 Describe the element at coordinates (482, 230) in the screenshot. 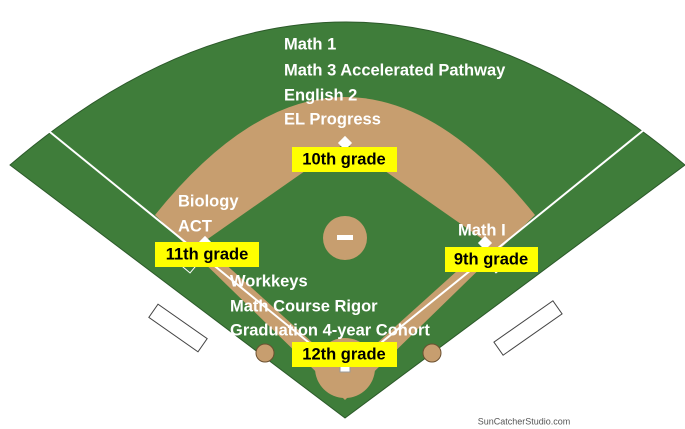

I see `item: Math I` at that location.